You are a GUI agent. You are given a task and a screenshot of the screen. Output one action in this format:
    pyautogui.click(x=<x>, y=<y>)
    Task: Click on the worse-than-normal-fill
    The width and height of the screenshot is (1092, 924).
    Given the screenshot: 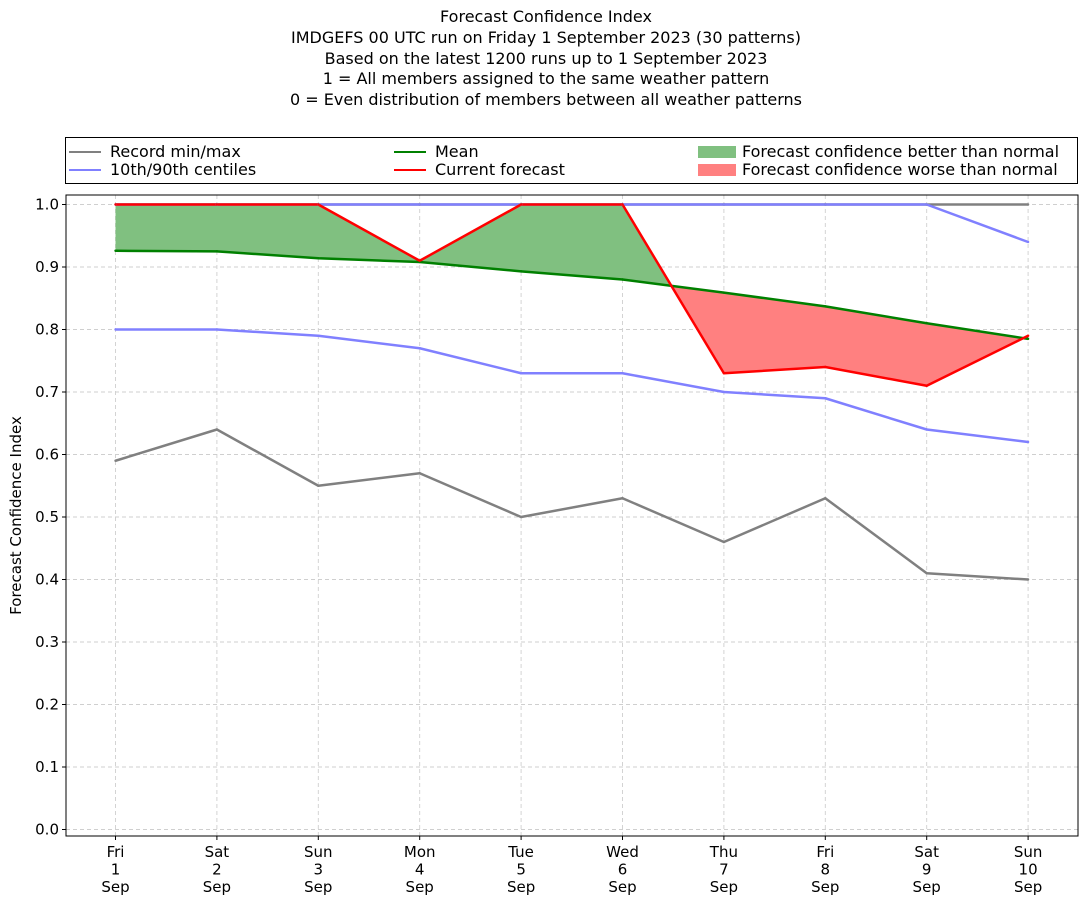 What is the action you would take?
    pyautogui.click(x=847, y=335)
    